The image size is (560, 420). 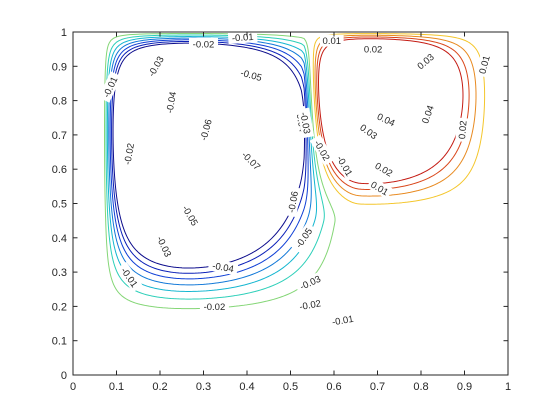 I want to click on y-tick-label: 0.4, so click(x=59, y=239).